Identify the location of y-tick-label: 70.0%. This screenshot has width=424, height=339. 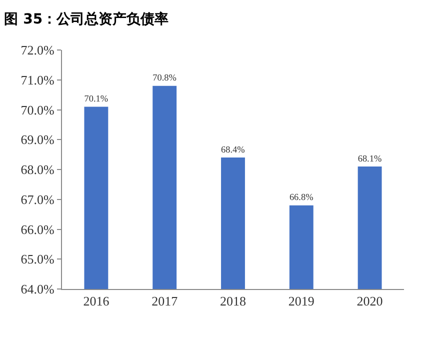
(37, 110).